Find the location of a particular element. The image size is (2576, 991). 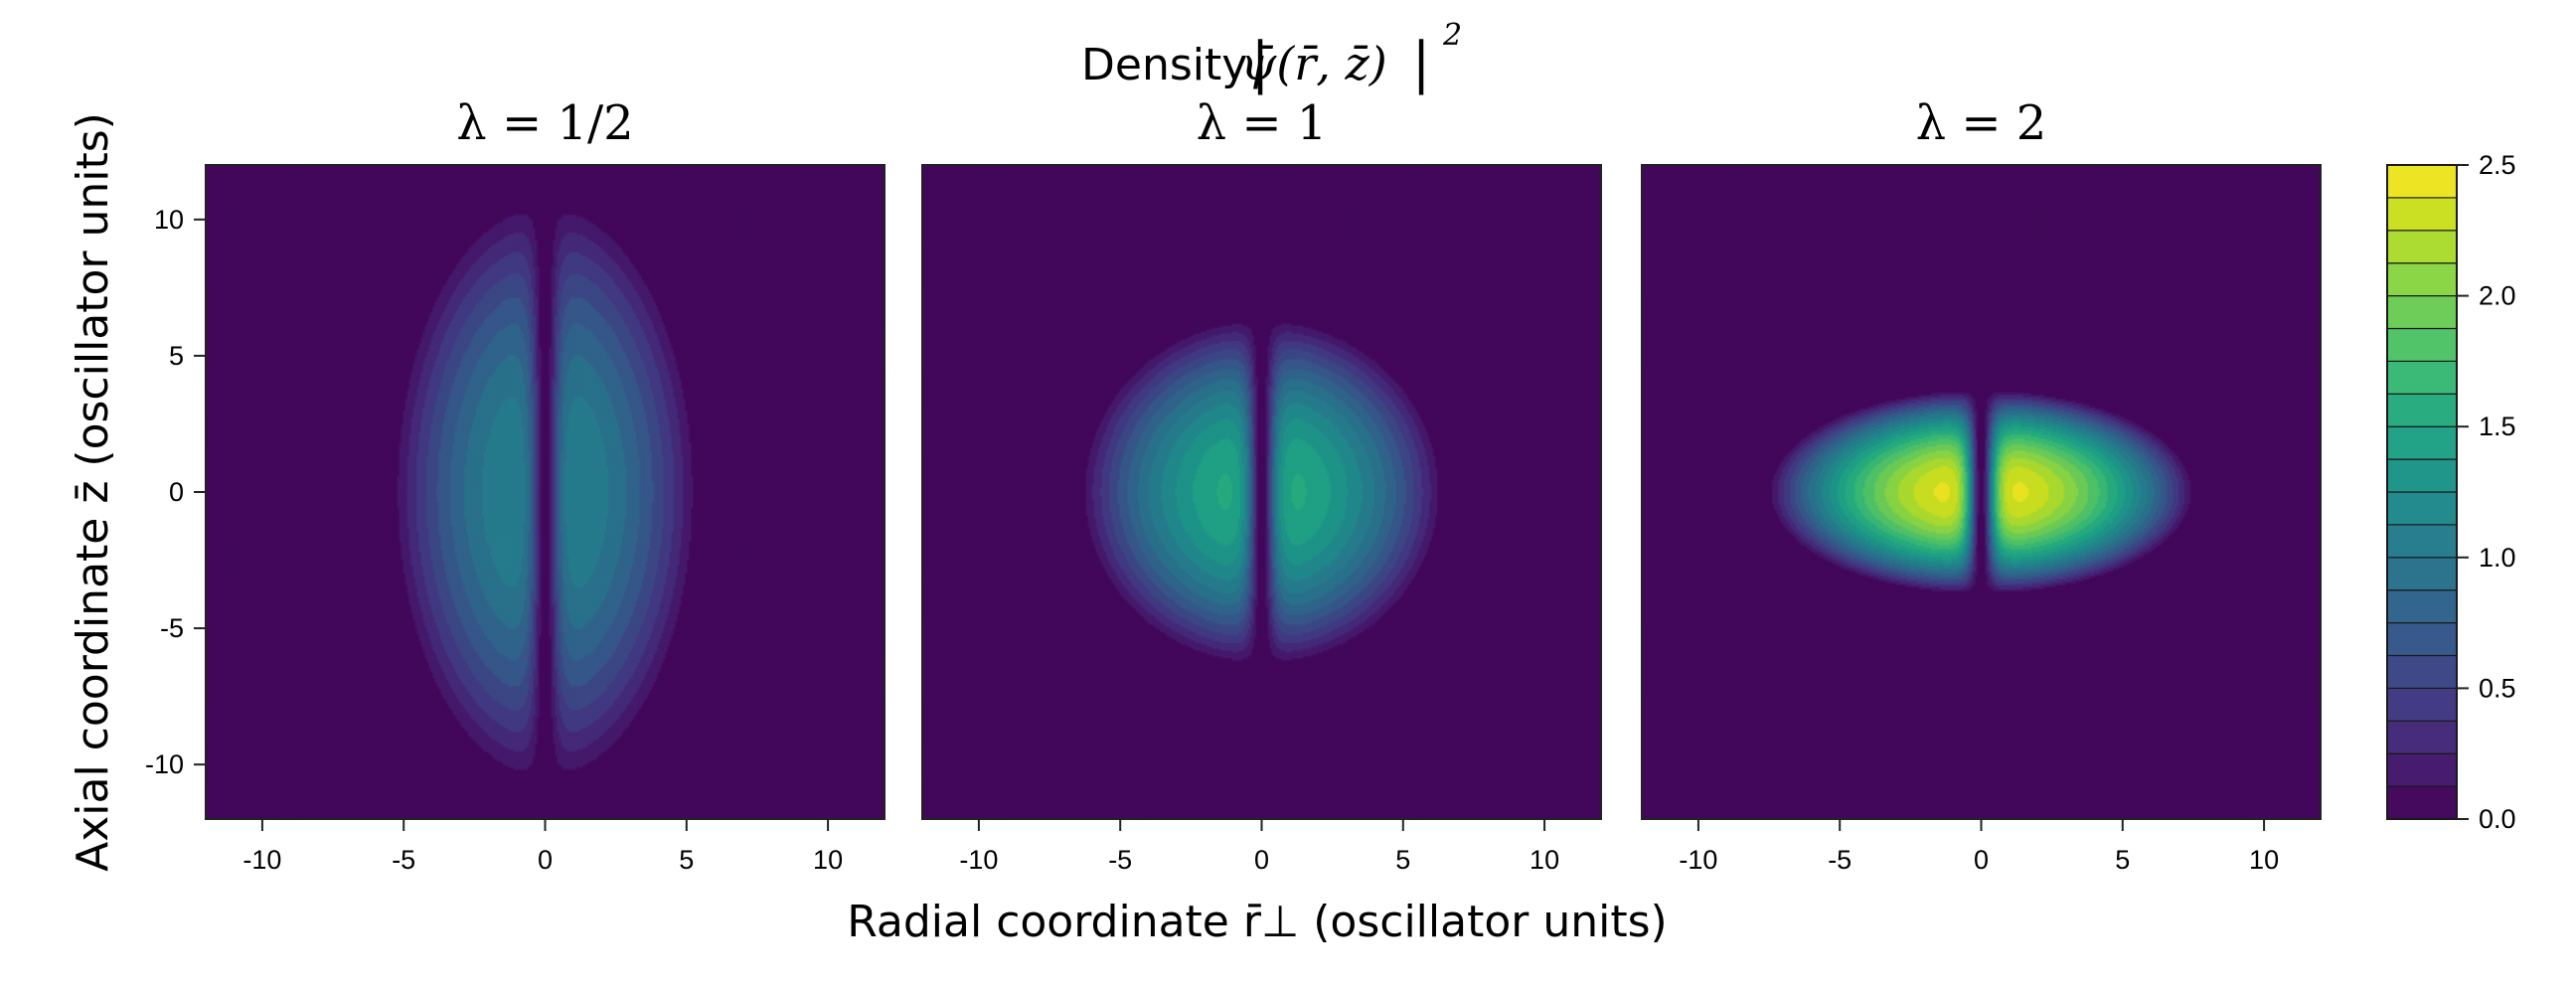

y-tick-label: 0 is located at coordinates (176, 492).